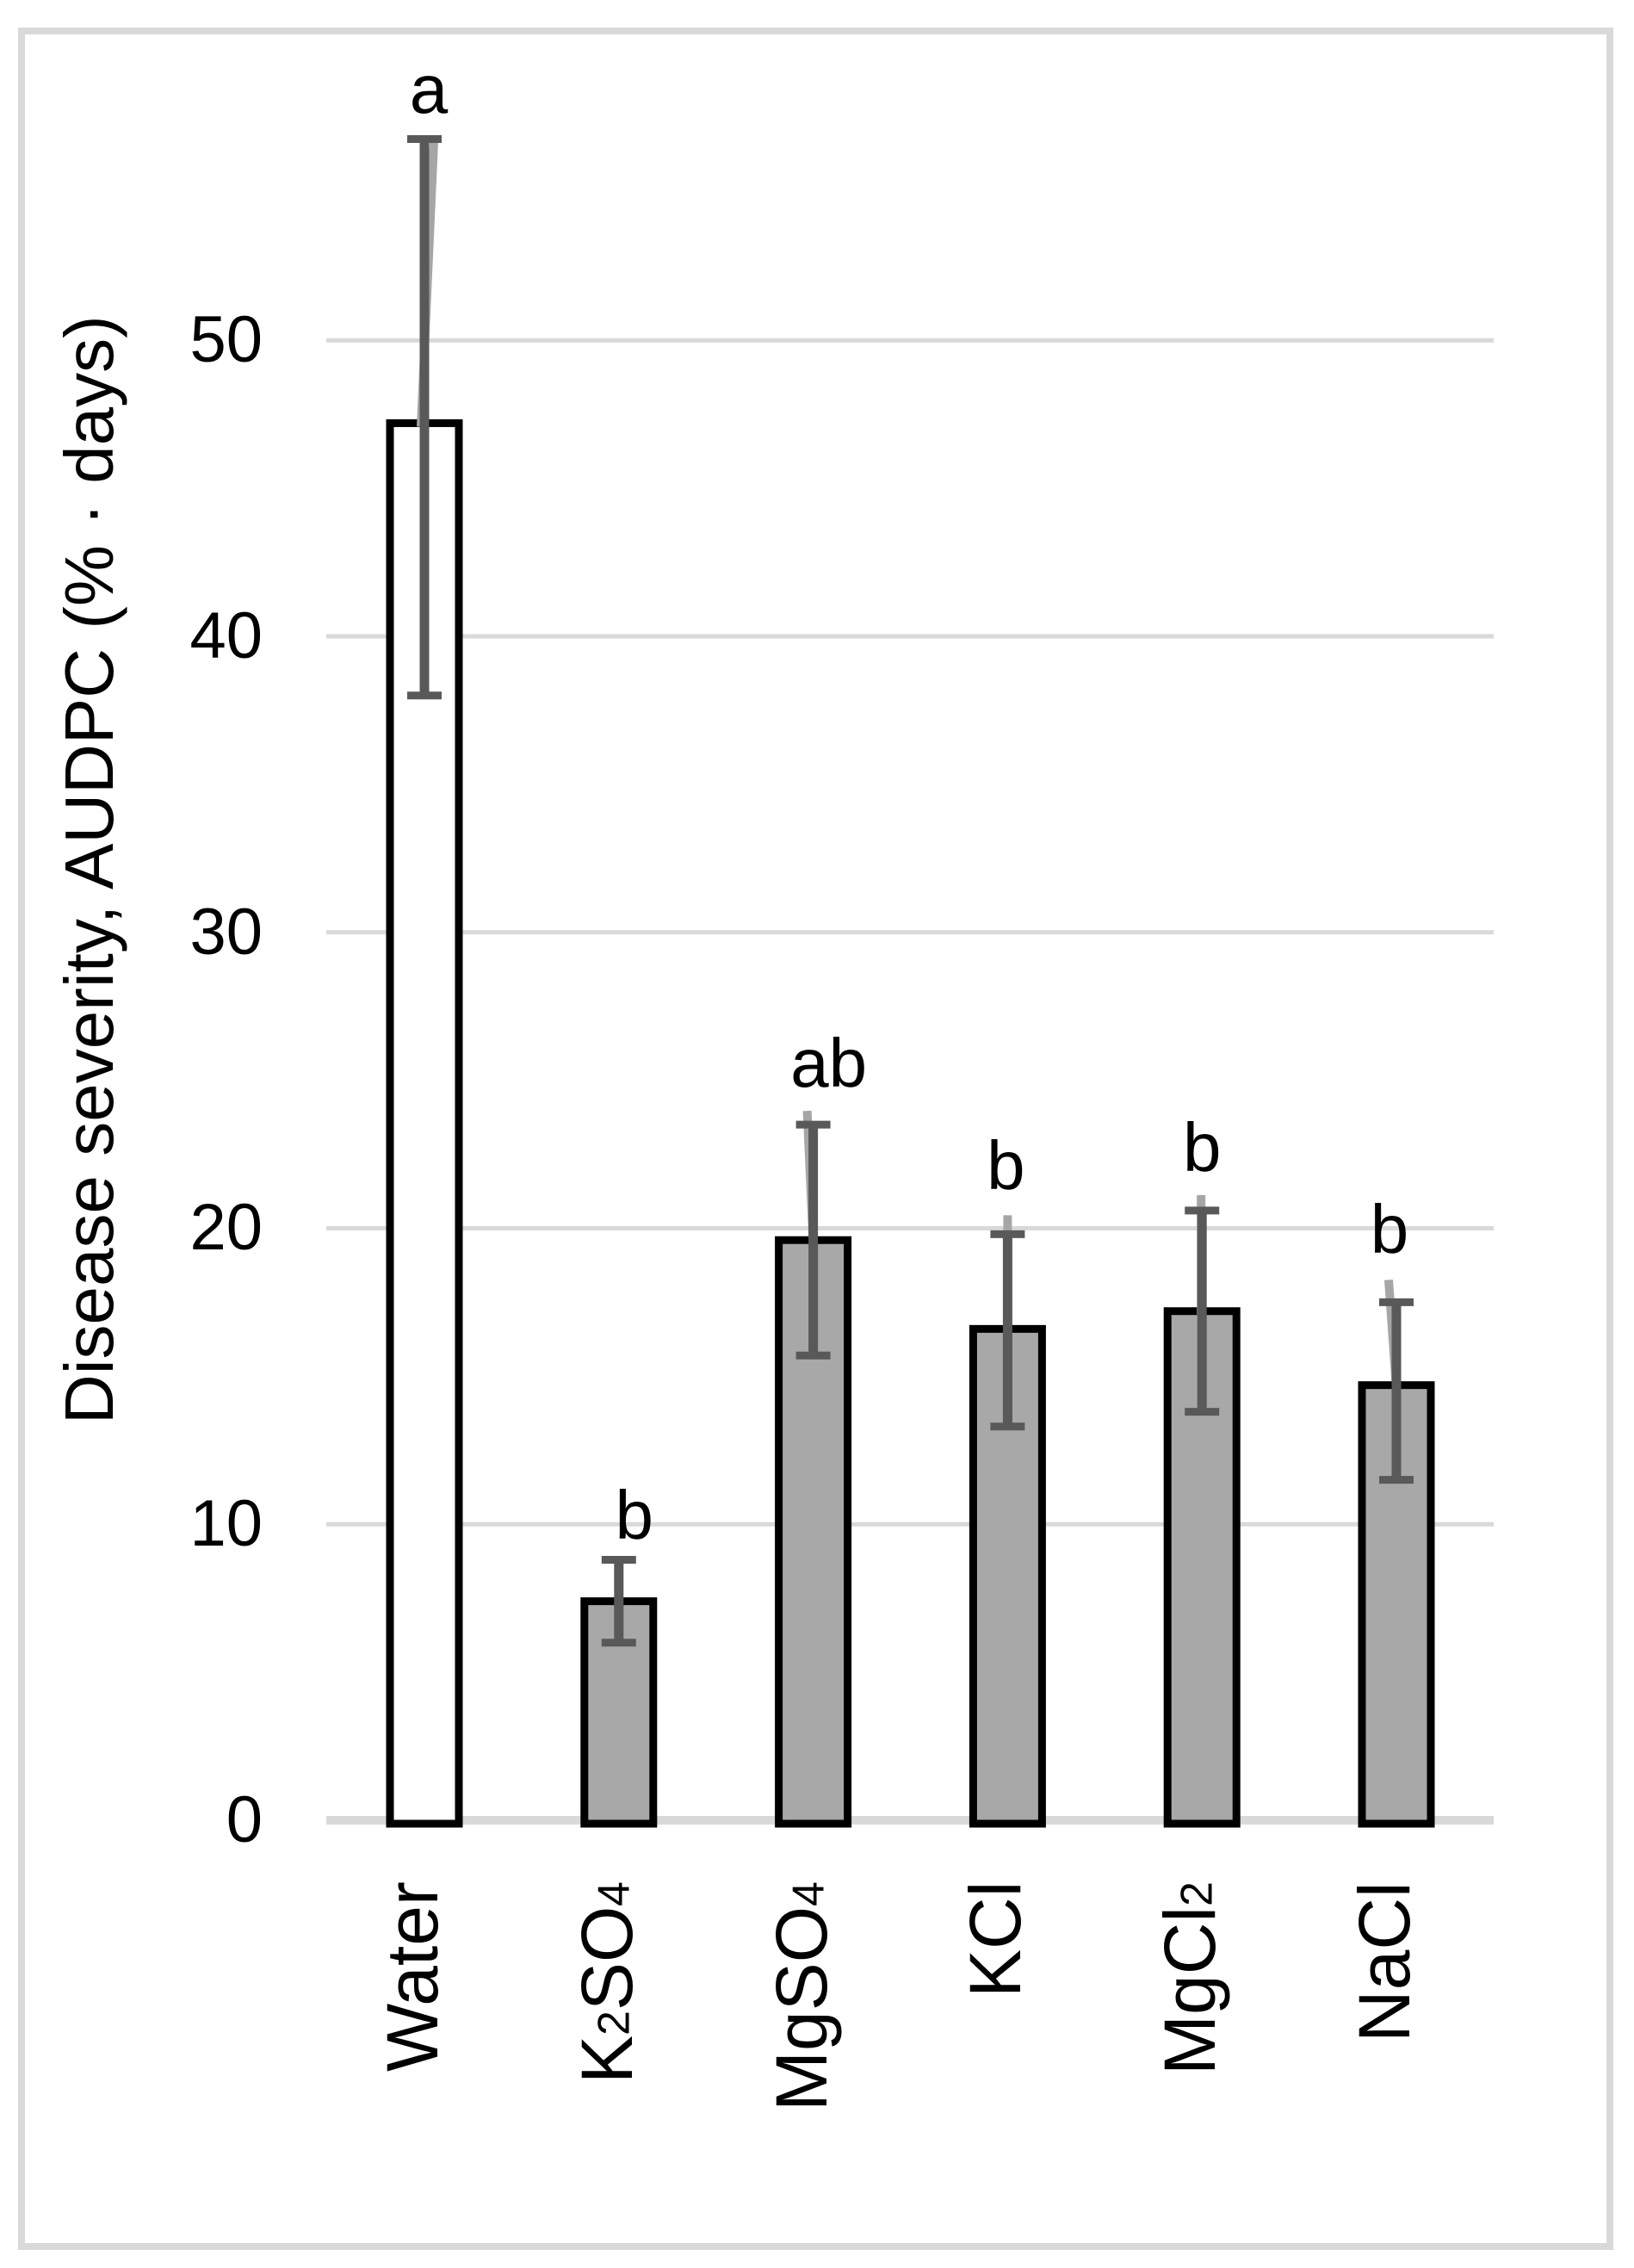  What do you see at coordinates (829, 1063) in the screenshot?
I see `significance-letter: ab` at bounding box center [829, 1063].